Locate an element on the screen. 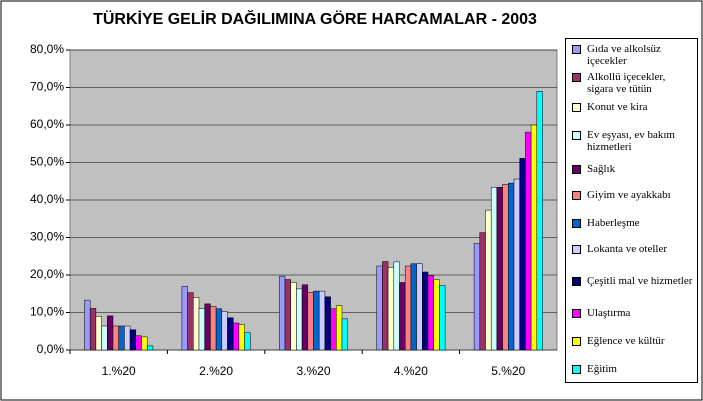 Image resolution: width=703 pixels, height=401 pixels. y-tick-label: 30,0% is located at coordinates (47, 237).